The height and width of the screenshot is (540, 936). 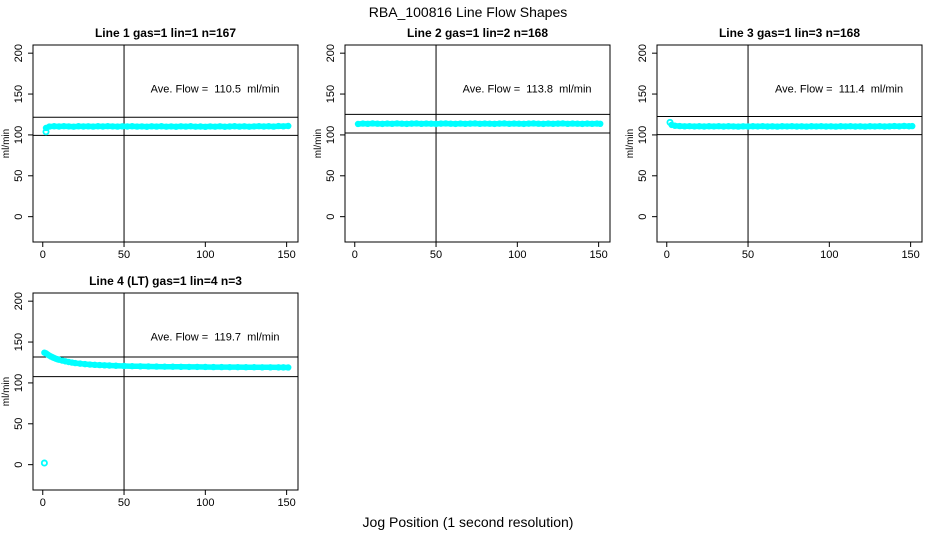 What do you see at coordinates (215, 89) in the screenshot?
I see `annotation-ave-flow: Ave. Flow = 110.5 ml/min` at bounding box center [215, 89].